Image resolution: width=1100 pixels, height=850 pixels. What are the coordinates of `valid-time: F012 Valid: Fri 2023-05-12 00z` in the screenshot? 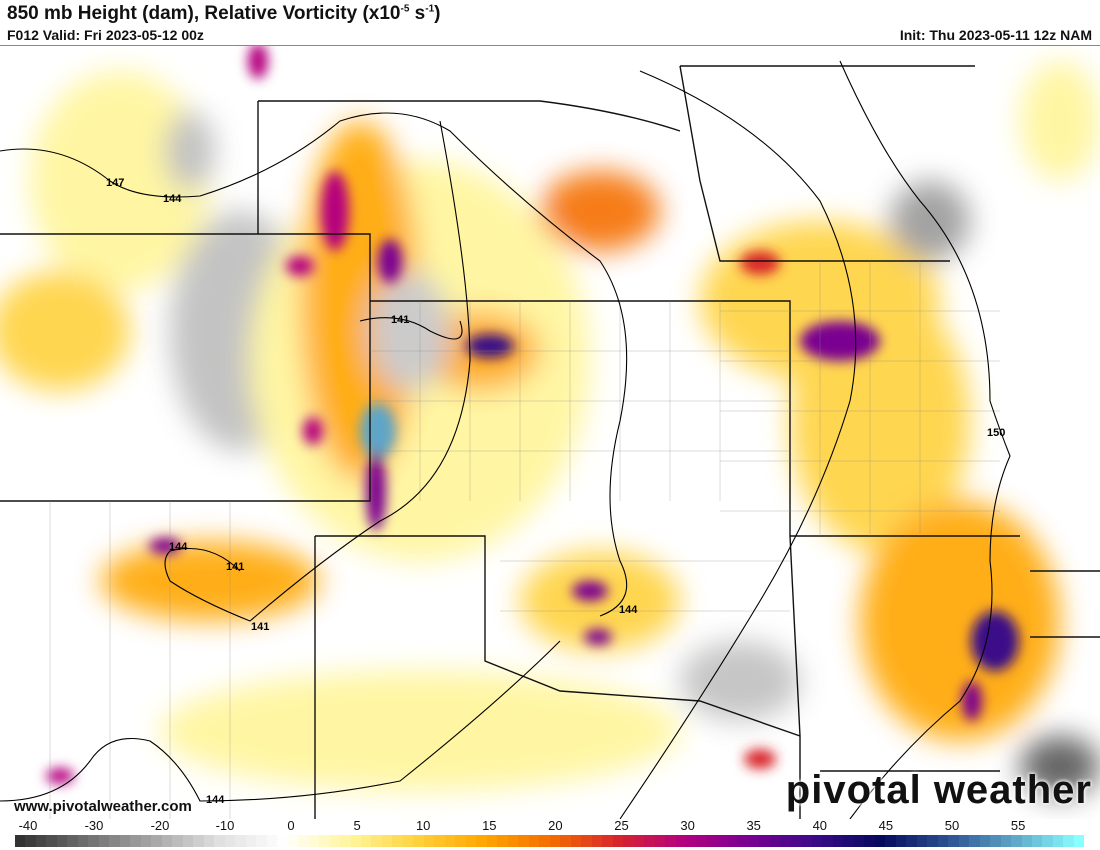 It's located at (105, 35).